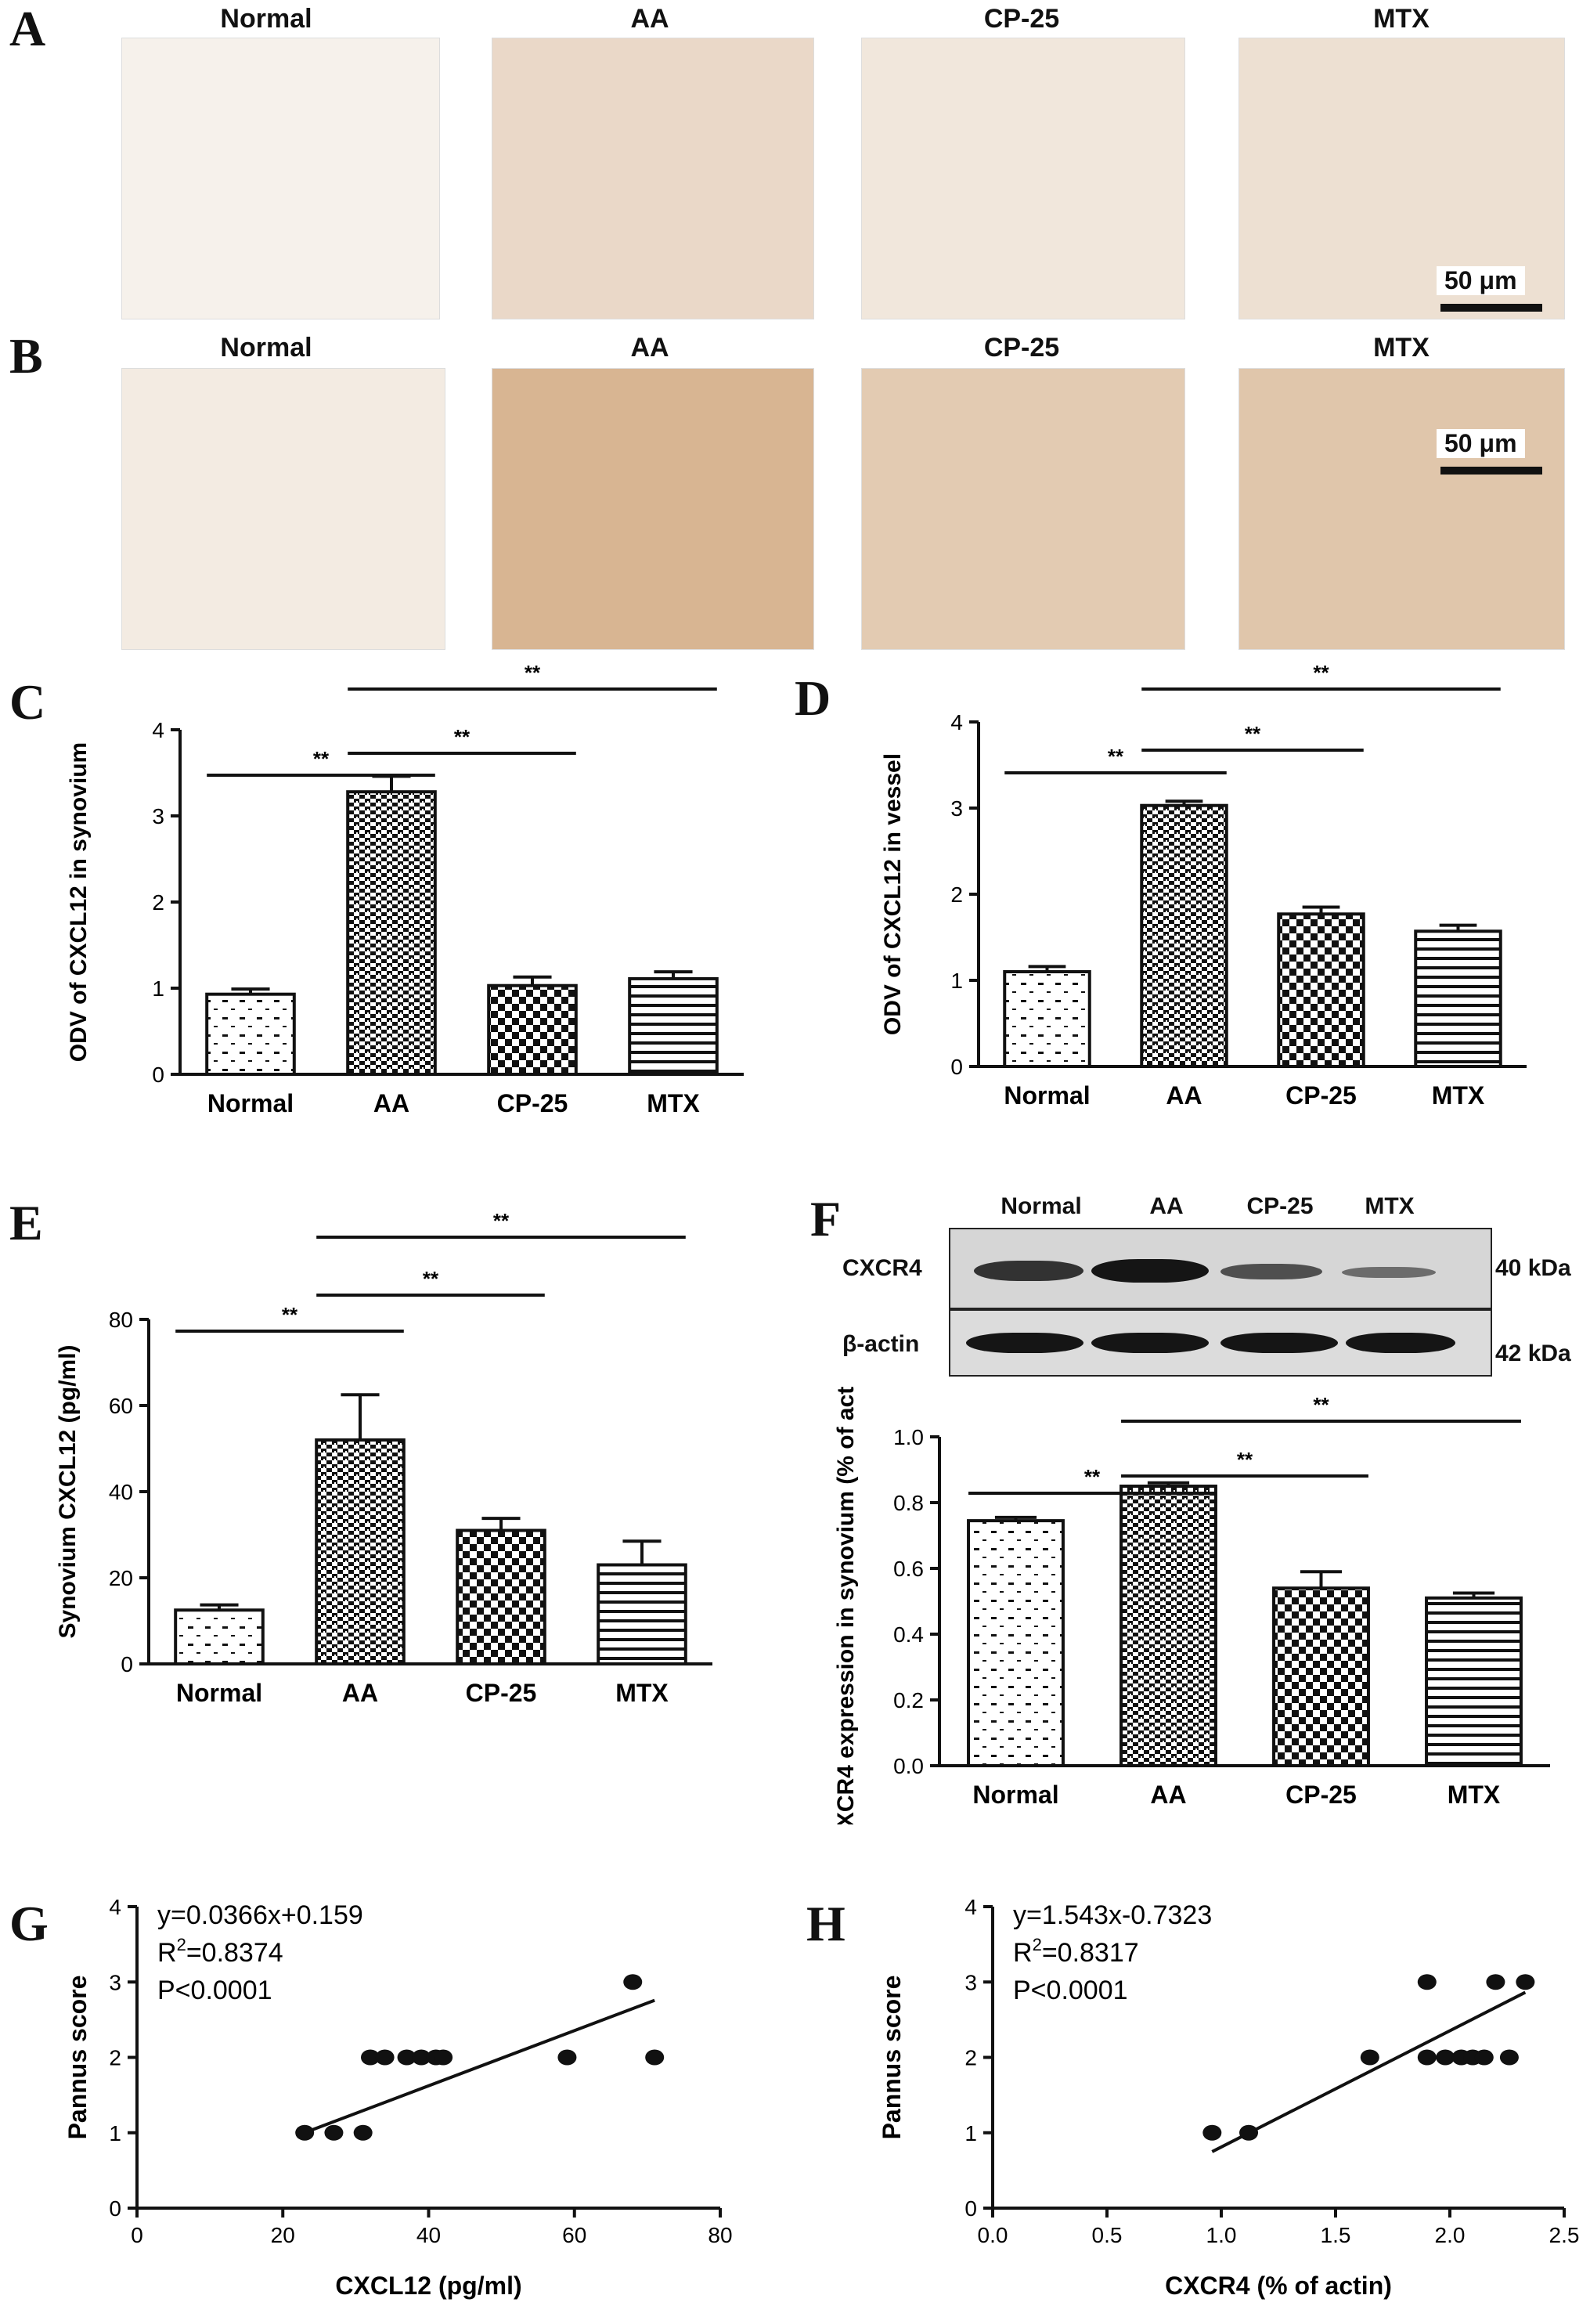 Image resolution: width=1590 pixels, height=2324 pixels. What do you see at coordinates (29, 1923) in the screenshot?
I see `panel-letter-g: G` at bounding box center [29, 1923].